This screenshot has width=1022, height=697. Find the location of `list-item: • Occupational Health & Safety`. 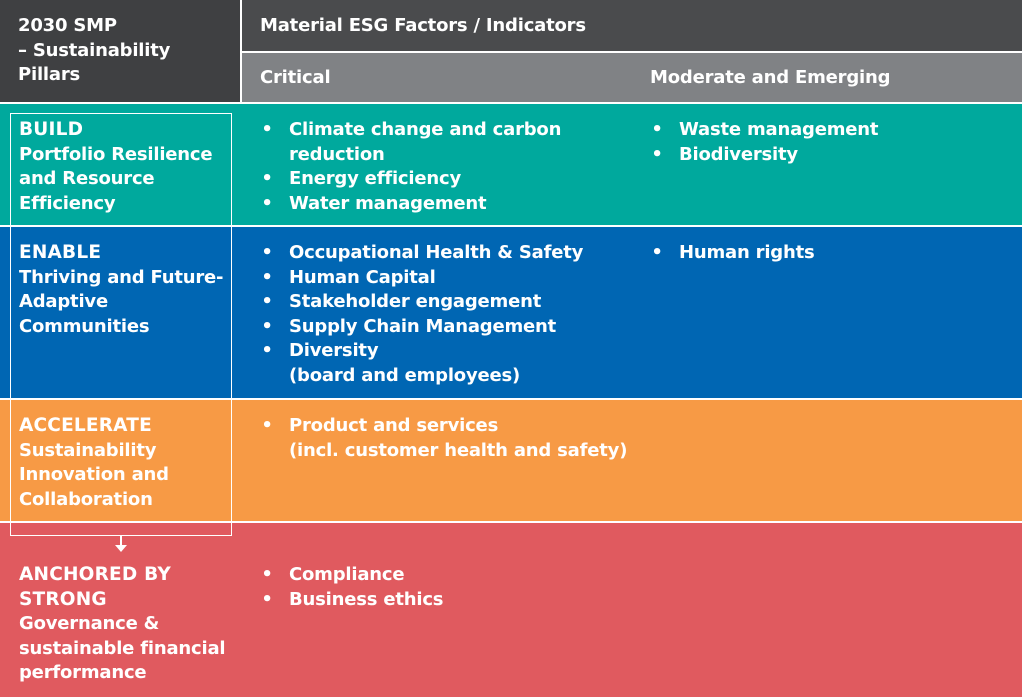

list-item: • Occupational Health & Safety is located at coordinates (450, 253).